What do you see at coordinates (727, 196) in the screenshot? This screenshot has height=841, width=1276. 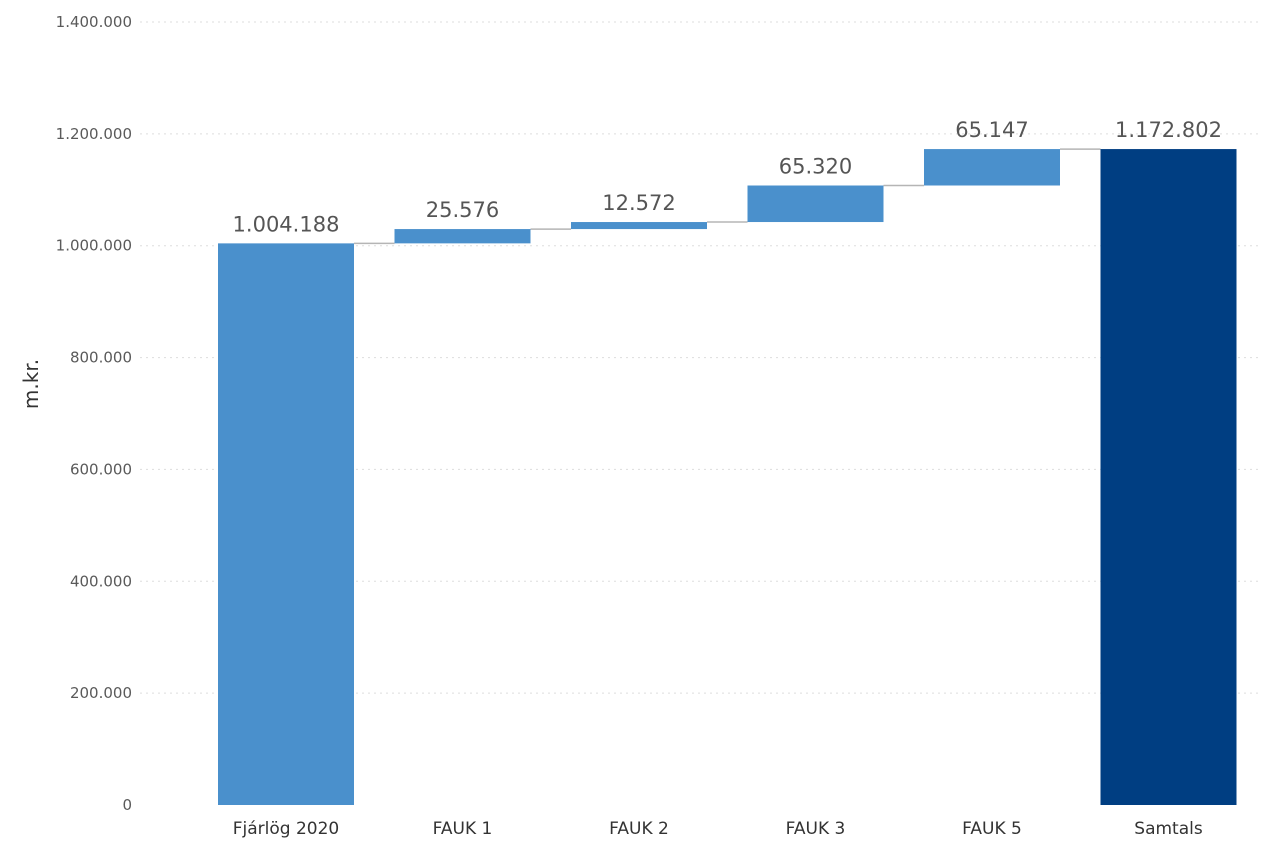 I see `connectors` at bounding box center [727, 196].